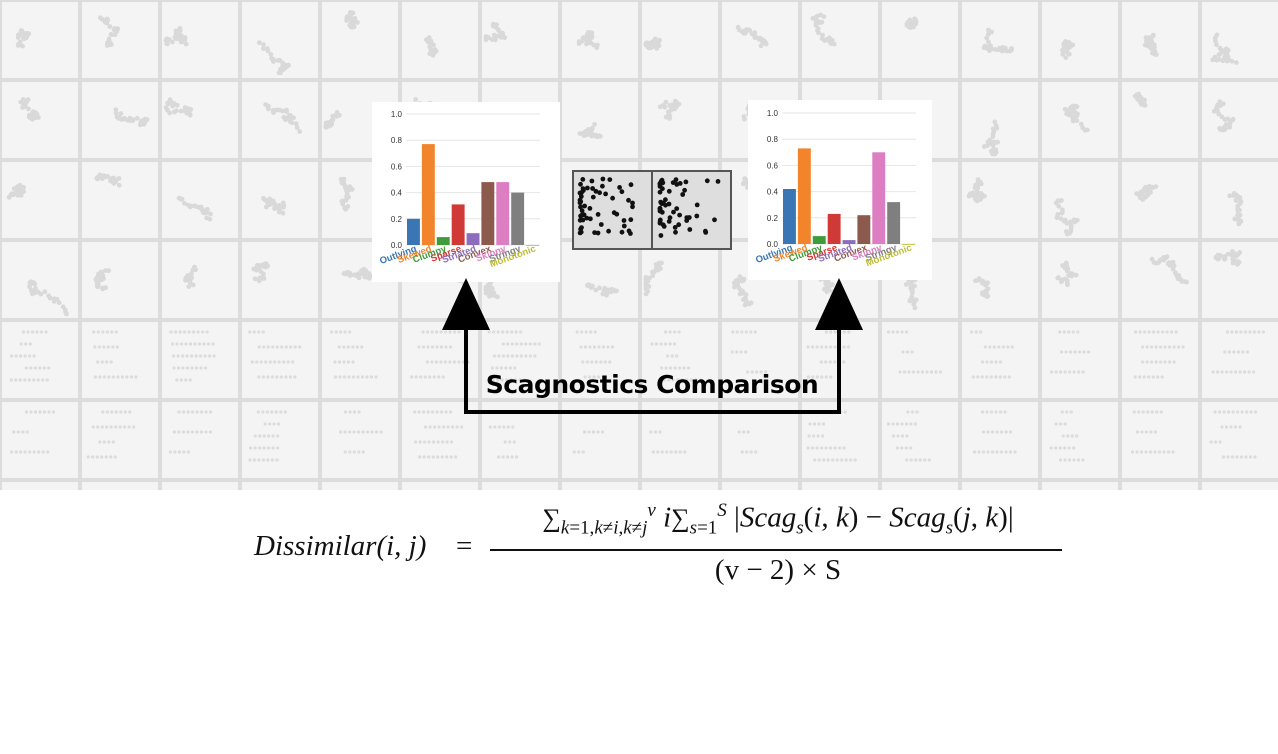  I want to click on bar-skewed, so click(804, 196).